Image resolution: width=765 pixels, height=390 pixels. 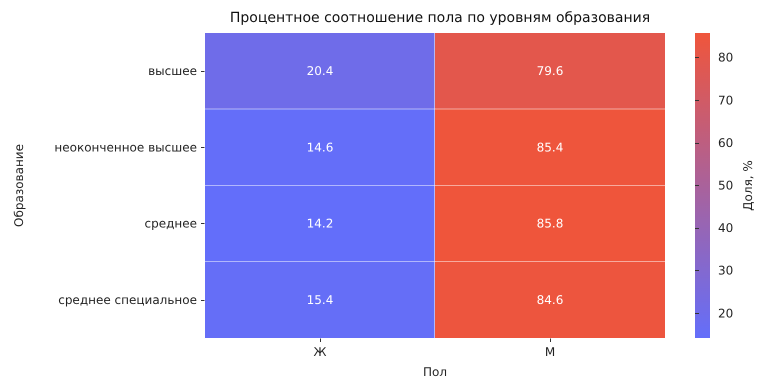 I want to click on data-label: 79.6, so click(x=550, y=71).